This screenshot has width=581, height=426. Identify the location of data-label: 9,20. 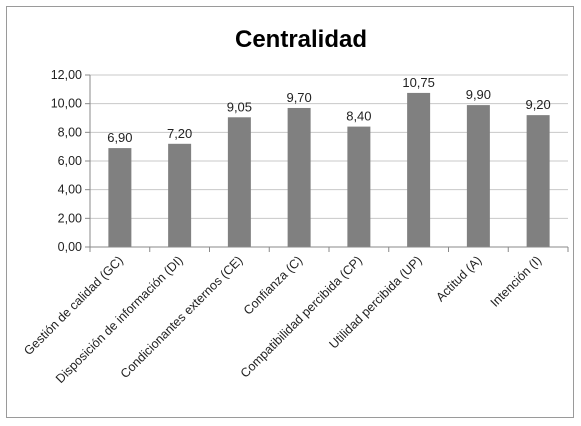
(537, 104).